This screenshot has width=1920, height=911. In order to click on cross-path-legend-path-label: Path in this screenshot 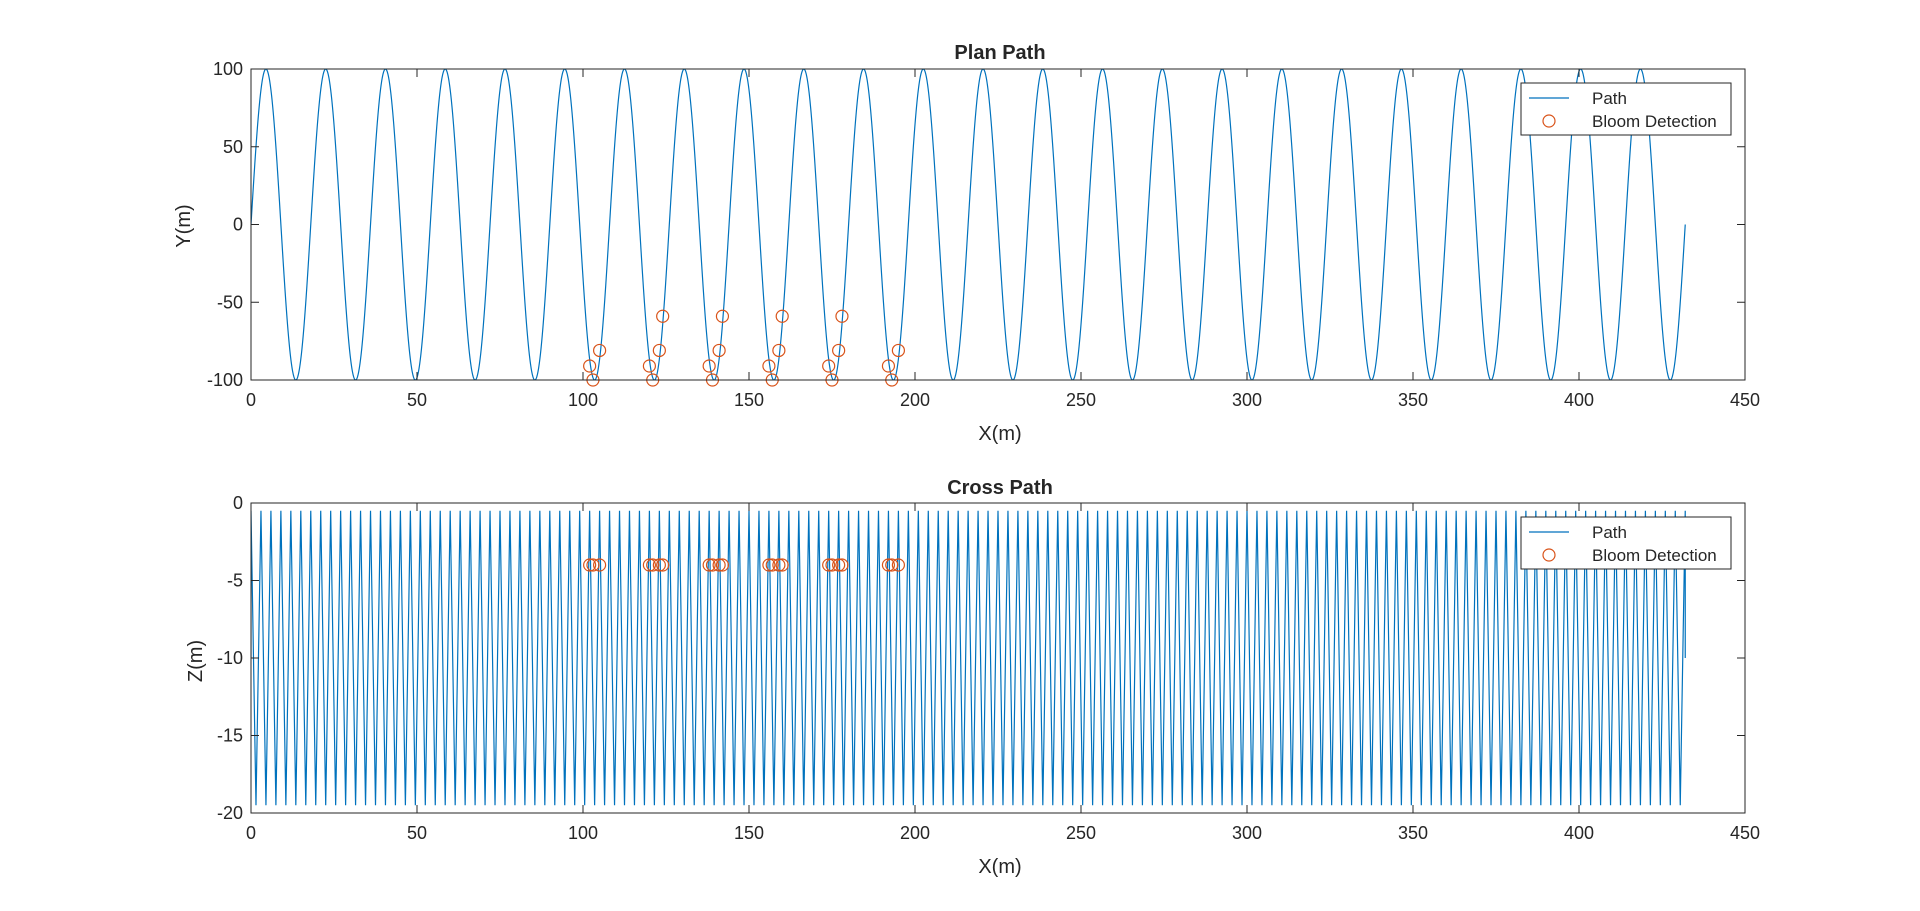, I will do `click(1609, 532)`.